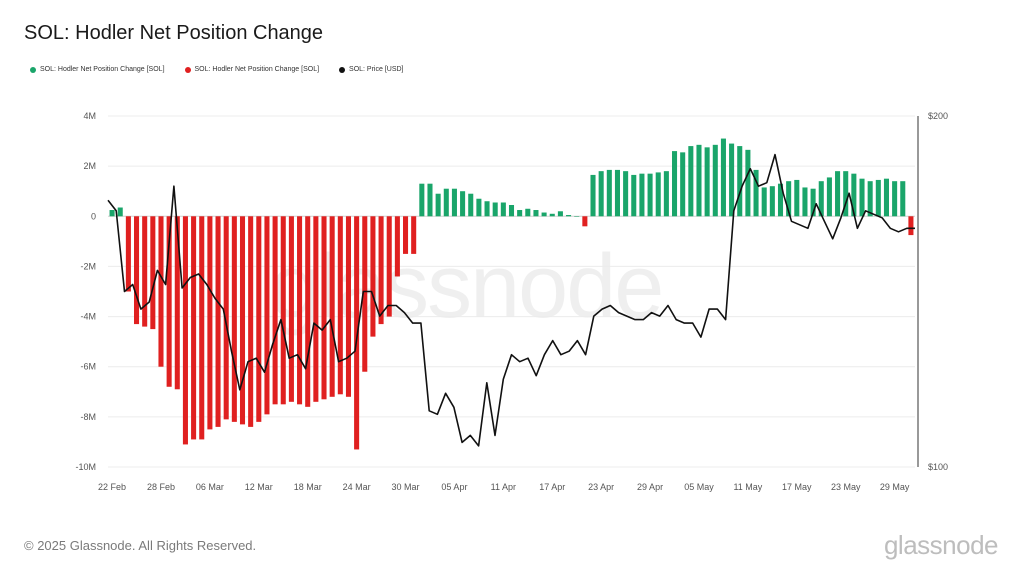  Describe the element at coordinates (342, 69) in the screenshot. I see `legend-dot-black` at that location.